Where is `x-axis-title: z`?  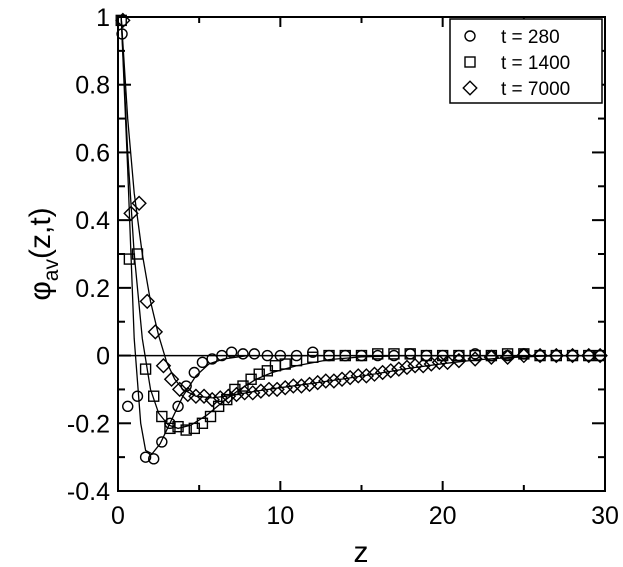 x-axis-title: z is located at coordinates (361, 551).